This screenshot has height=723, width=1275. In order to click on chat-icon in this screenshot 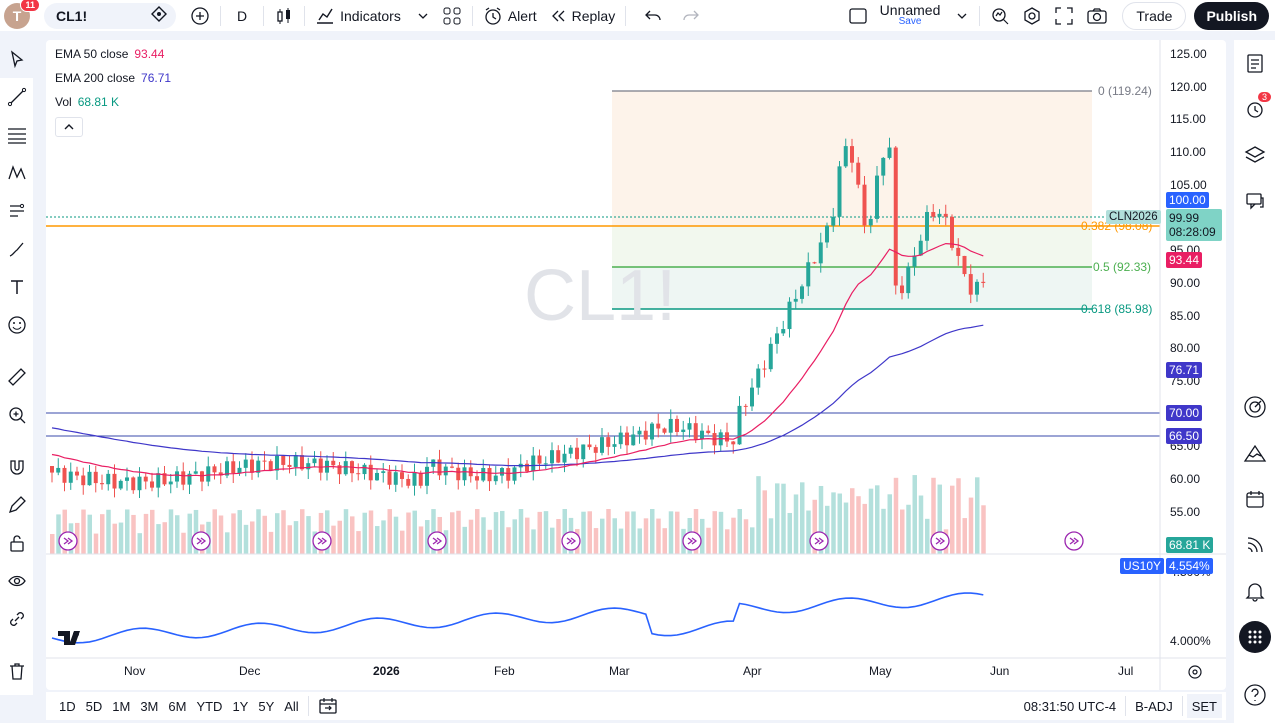, I will do `click(1254, 201)`.